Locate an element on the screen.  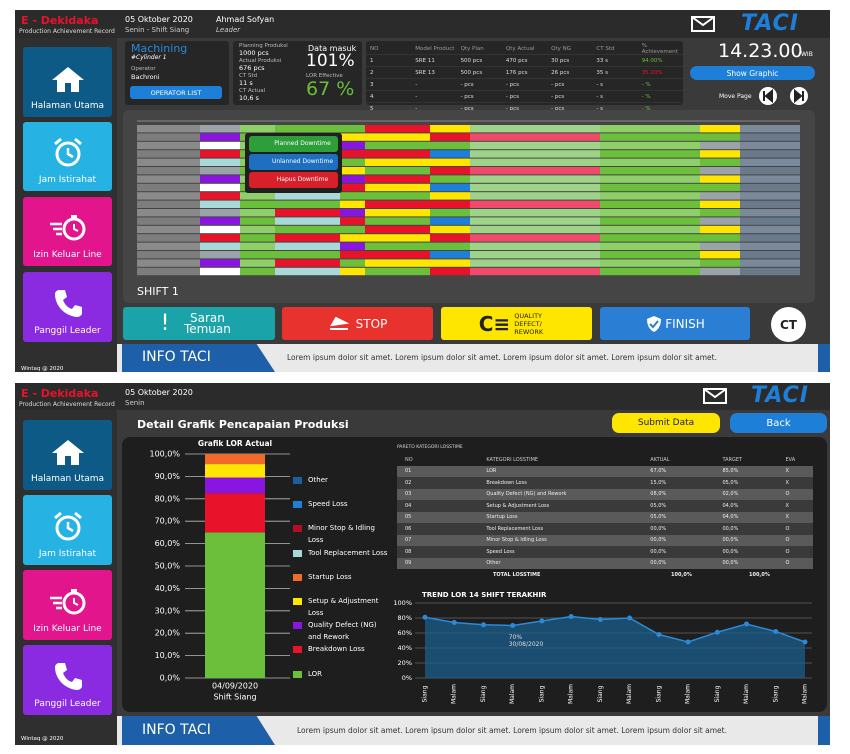
pareto-cell: O is located at coordinates (787, 494).